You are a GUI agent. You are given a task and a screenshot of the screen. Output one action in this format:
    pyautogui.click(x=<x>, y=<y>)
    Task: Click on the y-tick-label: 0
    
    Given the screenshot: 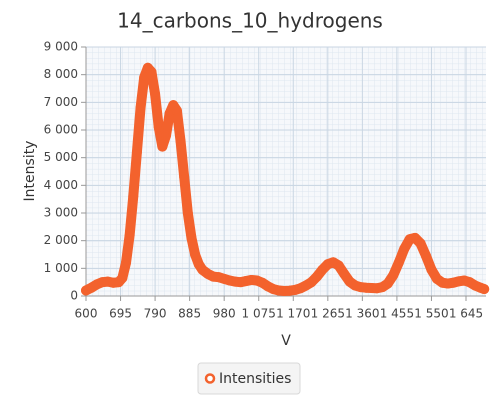 What is the action you would take?
    pyautogui.click(x=74, y=296)
    